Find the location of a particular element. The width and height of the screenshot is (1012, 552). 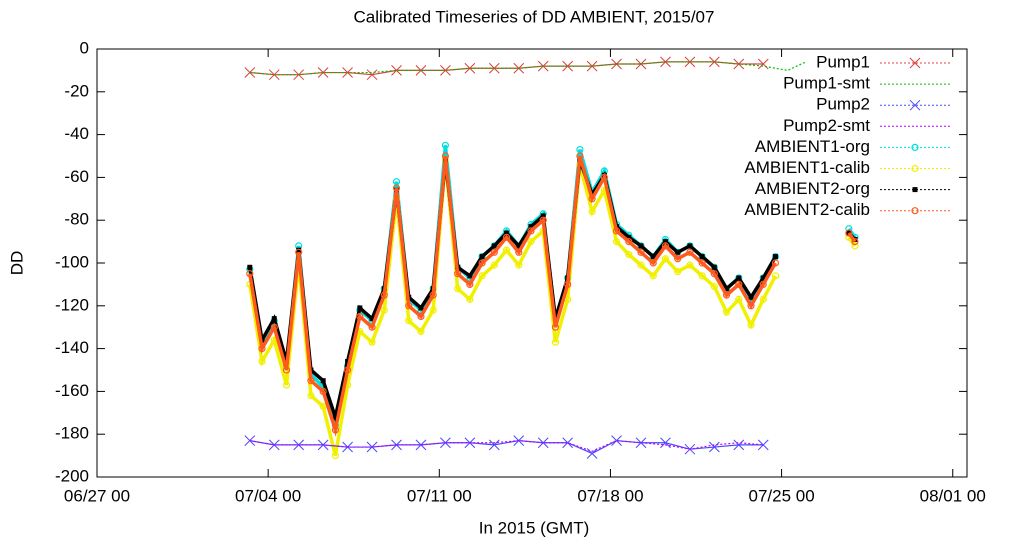

y-tick-label: -40 is located at coordinates (76, 133).